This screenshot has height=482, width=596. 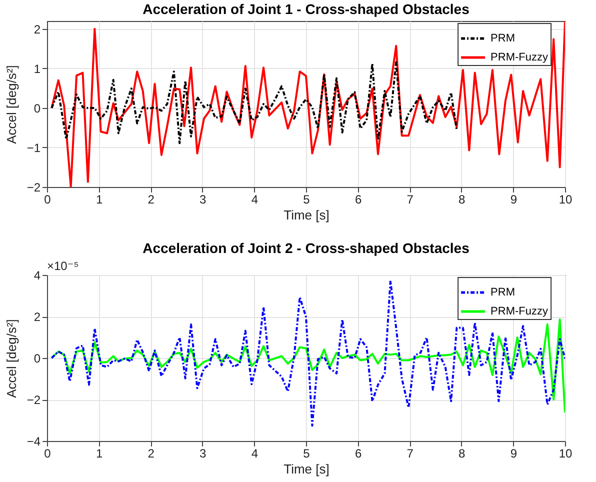 I want to click on y-tick-label: −4, so click(x=33, y=441).